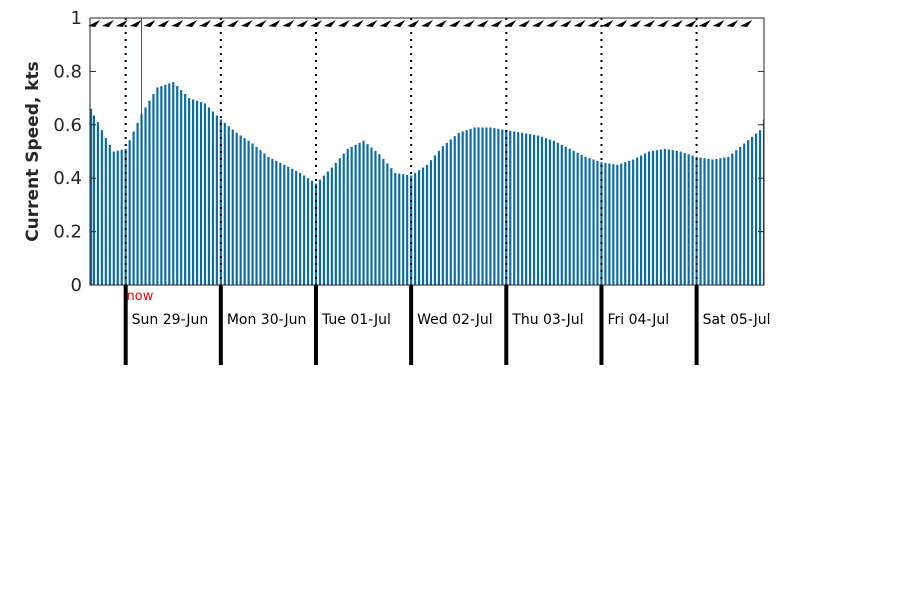 This screenshot has height=600, width=900. I want to click on day-label: Wed 02-Jul, so click(455, 320).